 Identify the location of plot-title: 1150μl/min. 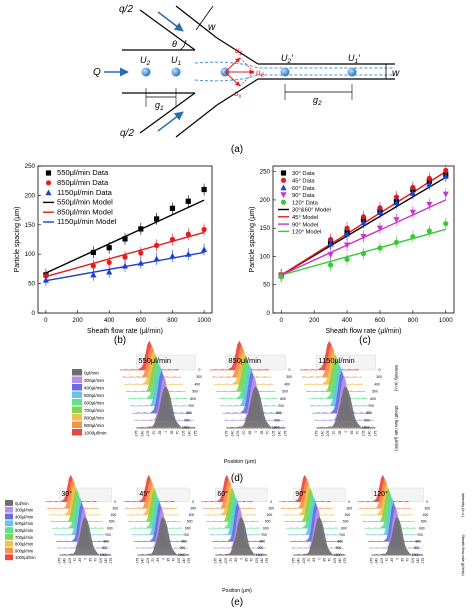
(336, 360).